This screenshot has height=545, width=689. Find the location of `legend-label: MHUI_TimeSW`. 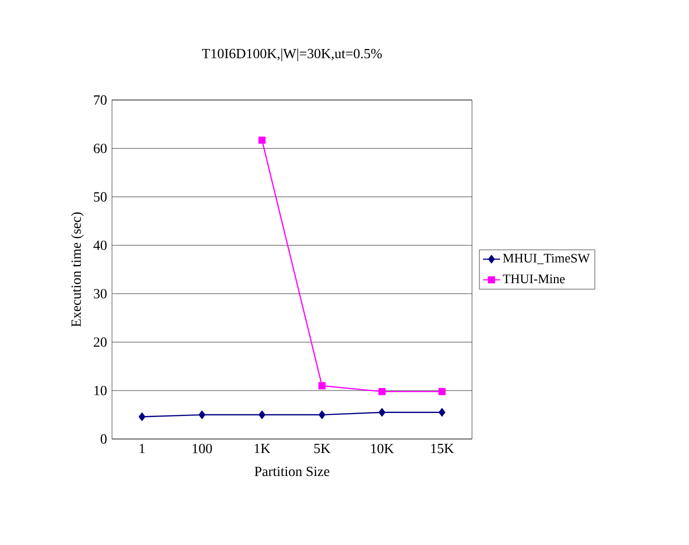

legend-label: MHUI_TimeSW is located at coordinates (546, 259).